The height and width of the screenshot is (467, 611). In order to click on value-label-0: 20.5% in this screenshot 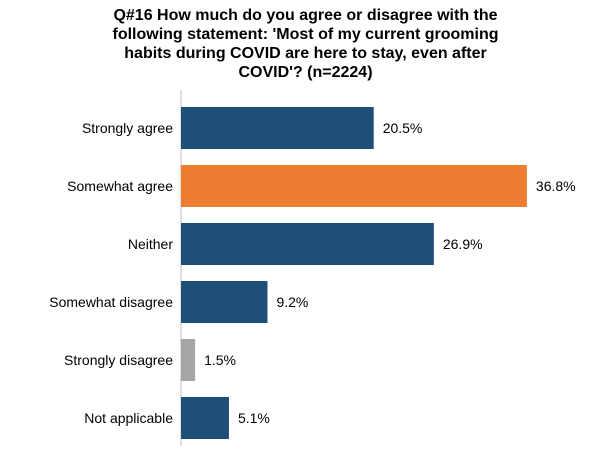, I will do `click(403, 128)`.